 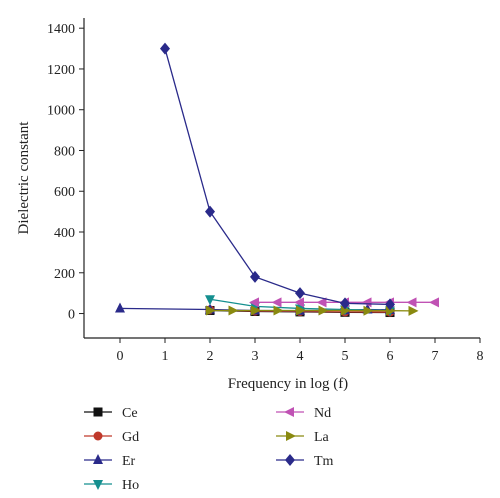 I want to click on x-tick-label: 0, so click(x=120, y=356).